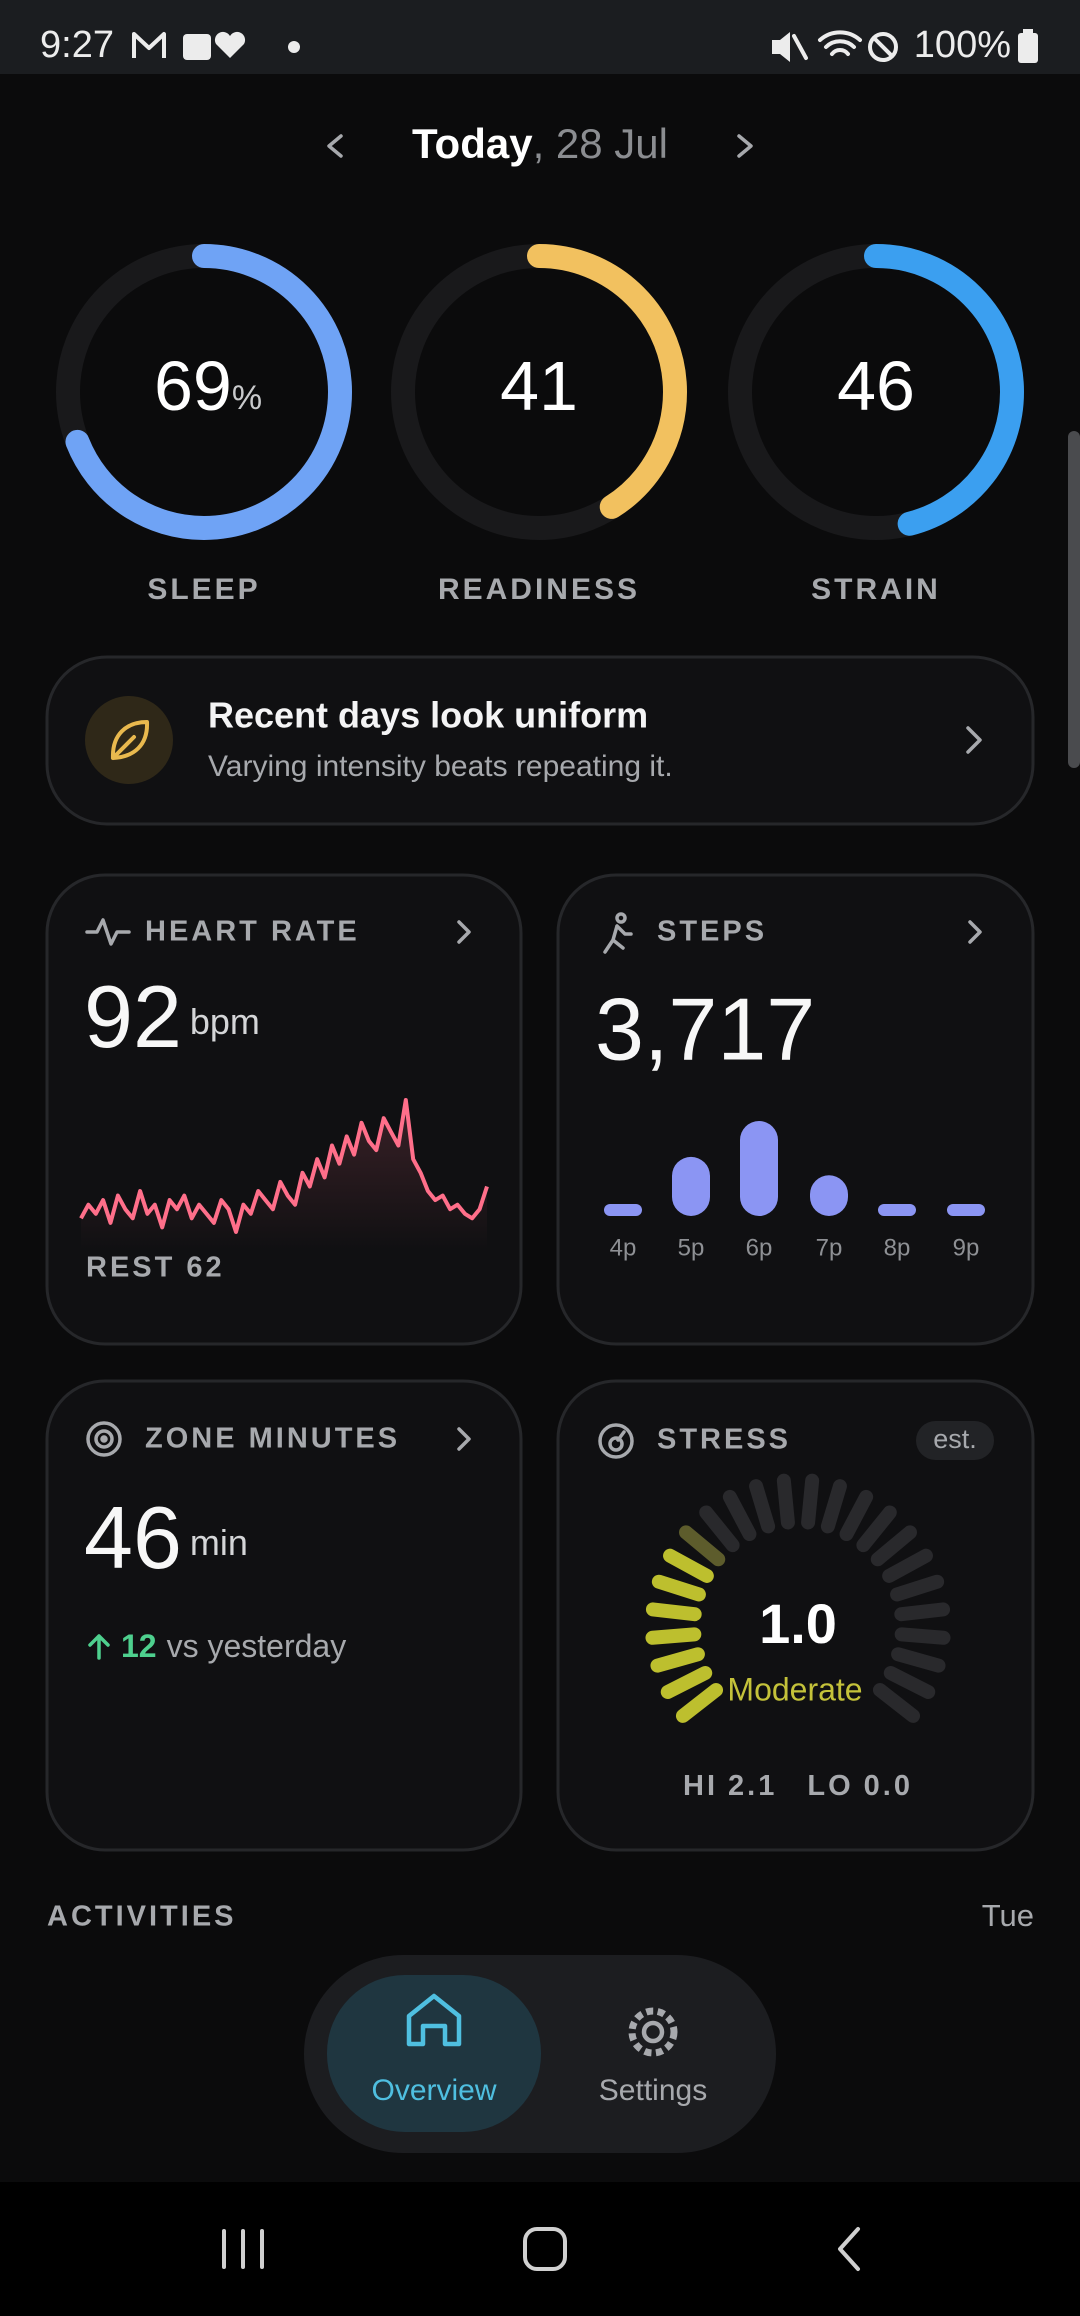  What do you see at coordinates (440, 766) in the screenshot?
I see `insight-subtitle: Varying intensity beats repeating it.` at bounding box center [440, 766].